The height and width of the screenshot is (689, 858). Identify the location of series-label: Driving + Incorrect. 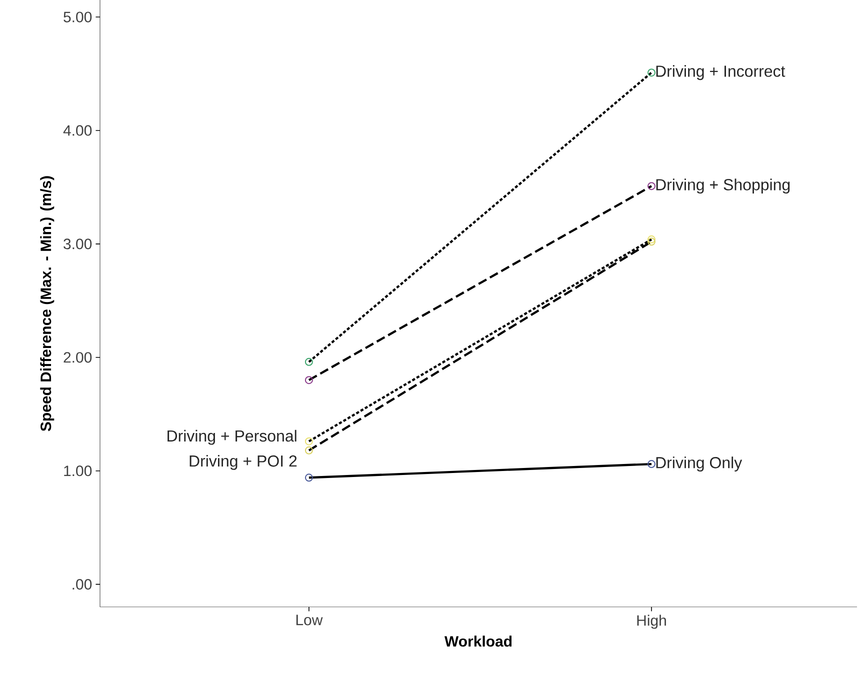
(721, 72).